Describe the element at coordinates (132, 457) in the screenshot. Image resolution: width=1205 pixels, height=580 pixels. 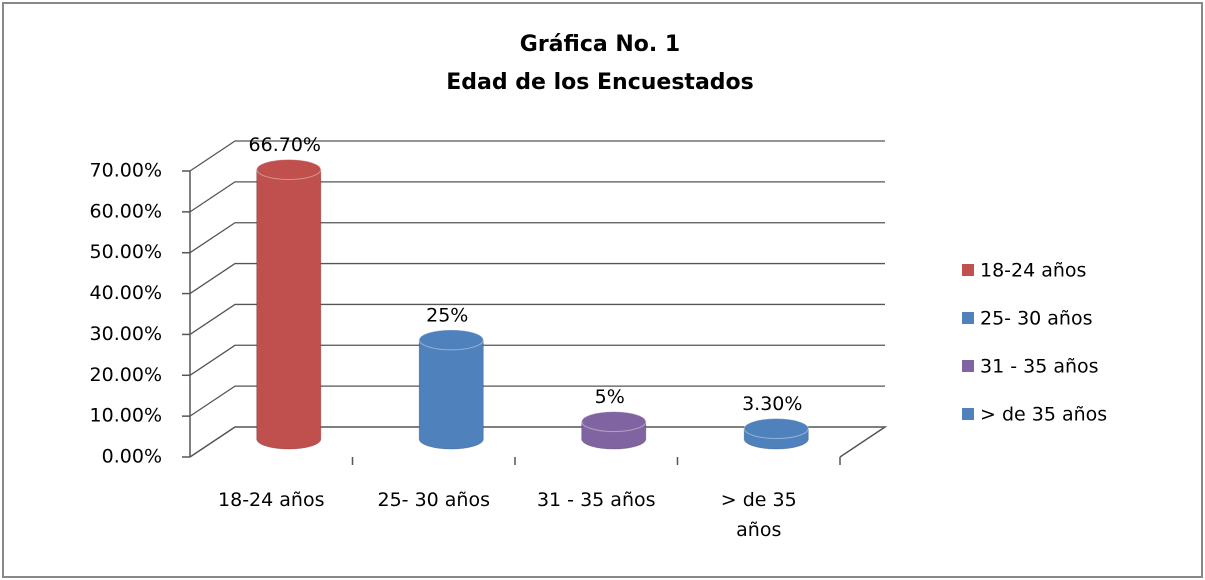
I see `y-tick-label: 0.00%` at that location.